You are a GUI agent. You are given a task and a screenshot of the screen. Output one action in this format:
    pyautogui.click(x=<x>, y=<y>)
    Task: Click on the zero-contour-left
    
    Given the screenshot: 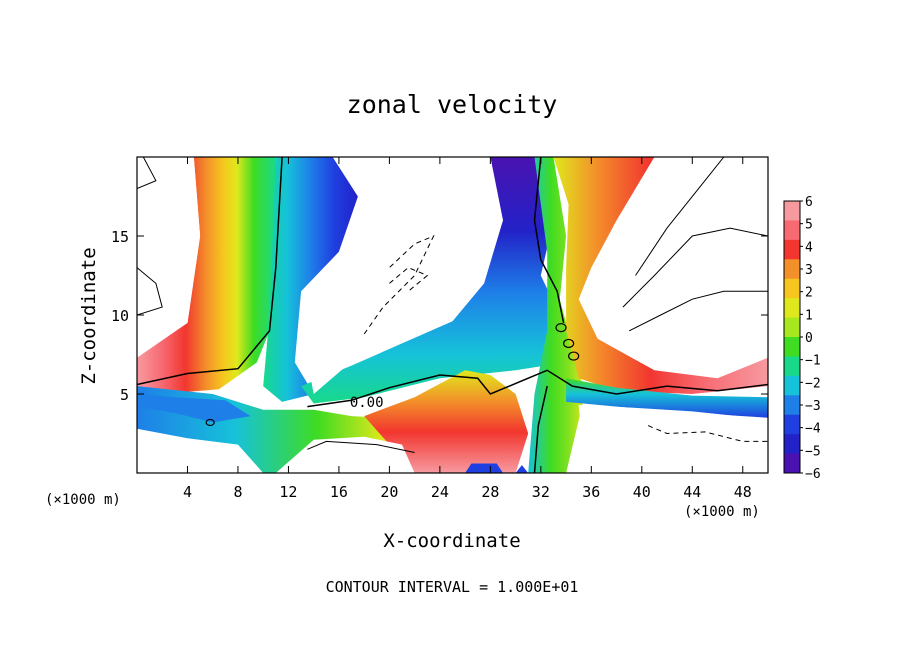 What is the action you would take?
    pyautogui.click(x=210, y=271)
    